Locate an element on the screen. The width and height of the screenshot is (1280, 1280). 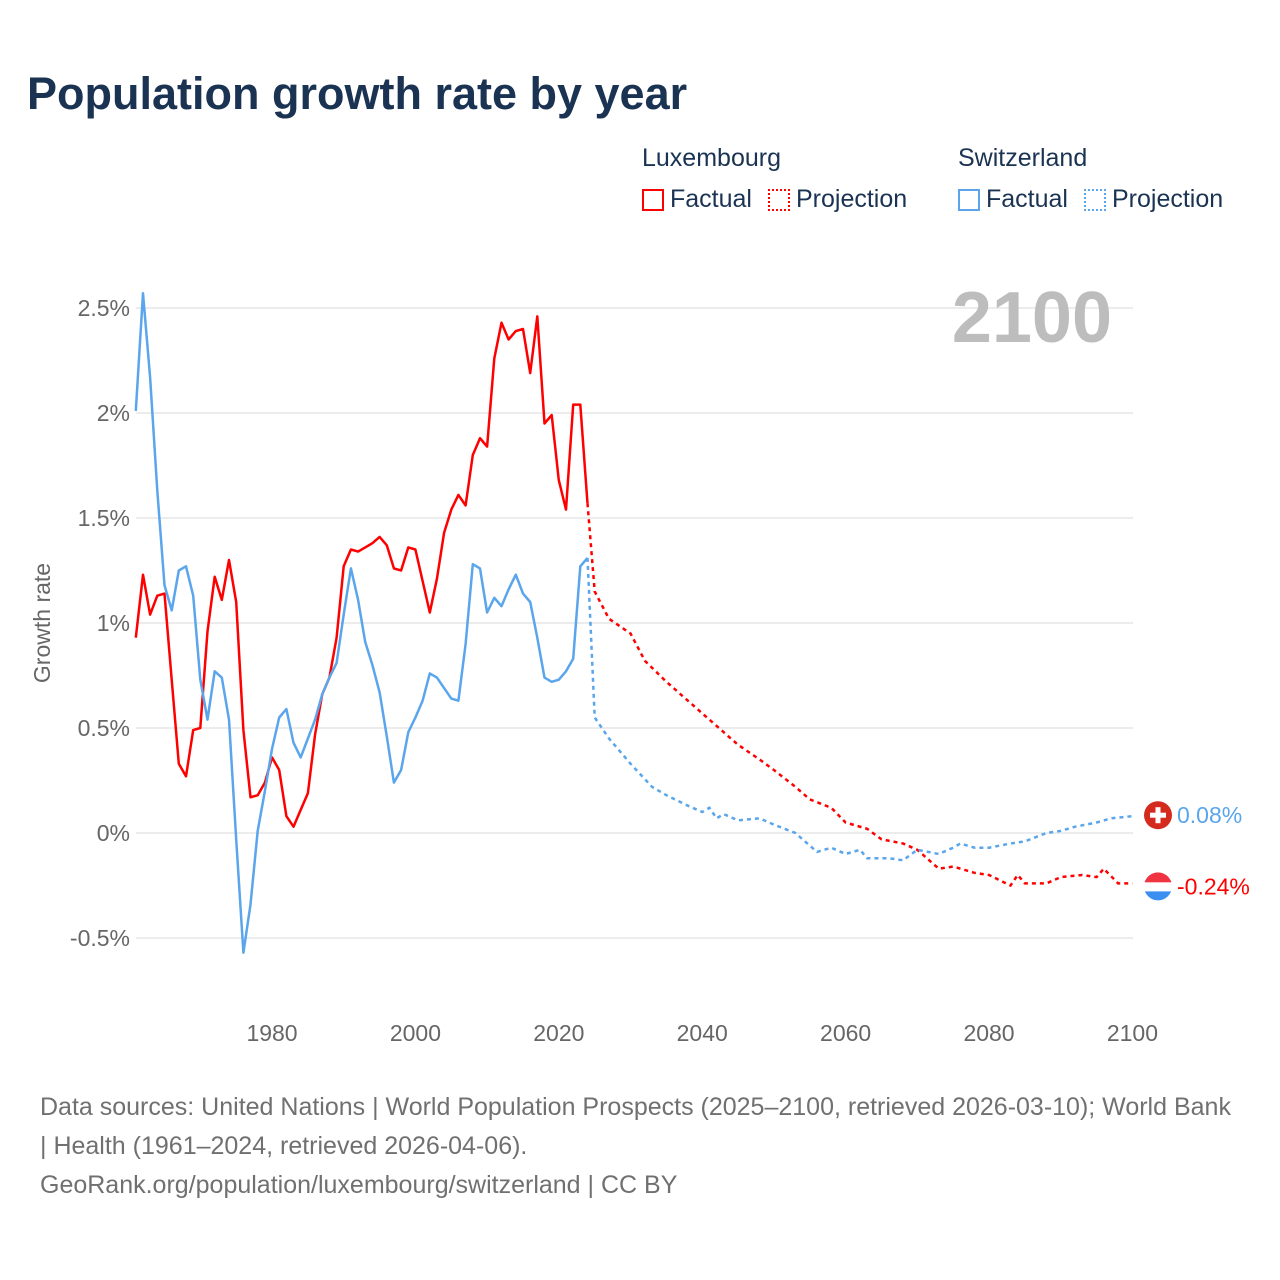
y-tick-label: 0% is located at coordinates (113, 833).